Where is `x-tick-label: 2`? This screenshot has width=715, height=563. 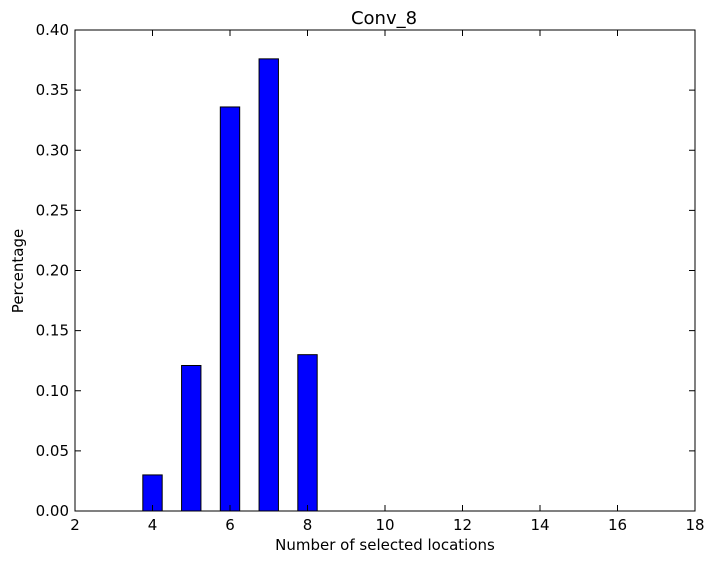
x-tick-label: 2 is located at coordinates (75, 525).